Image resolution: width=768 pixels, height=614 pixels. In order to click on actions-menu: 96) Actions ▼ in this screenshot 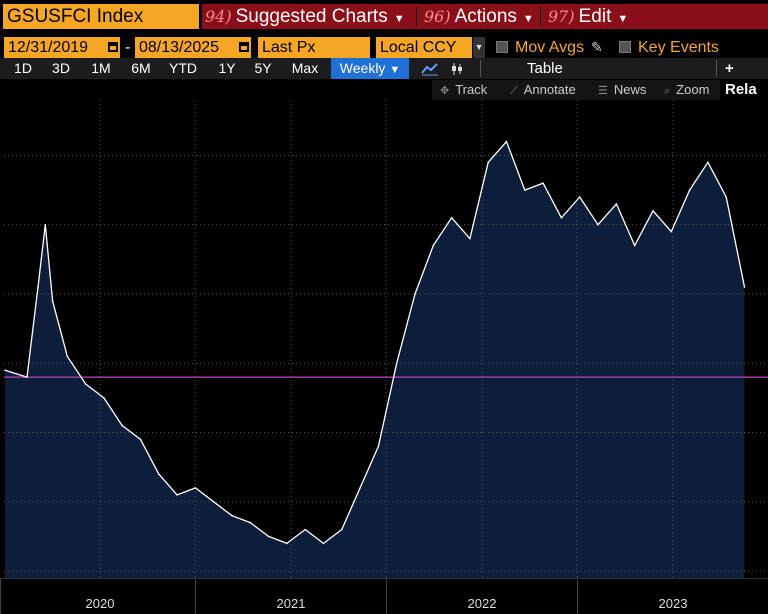, I will do `click(479, 16)`.